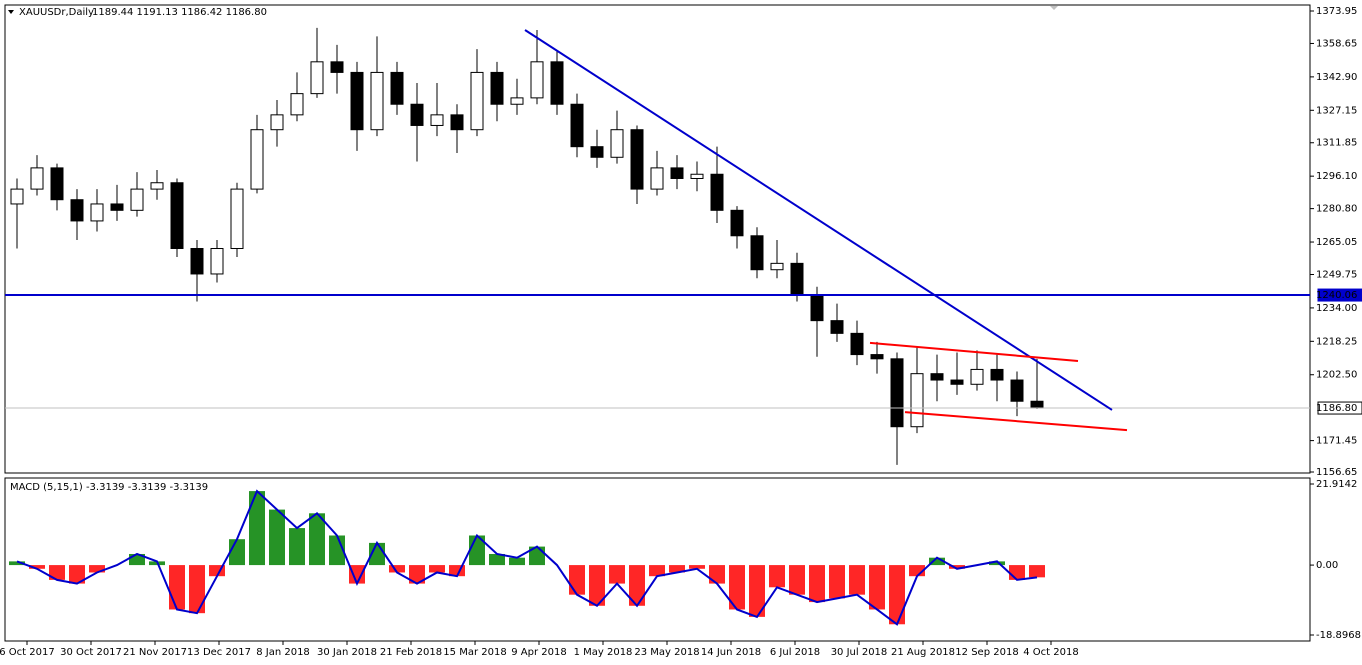 This screenshot has height=665, width=1362. Describe the element at coordinates (56, 12) in the screenshot. I see `symbol-title: XAUUSDr,Daily` at that location.